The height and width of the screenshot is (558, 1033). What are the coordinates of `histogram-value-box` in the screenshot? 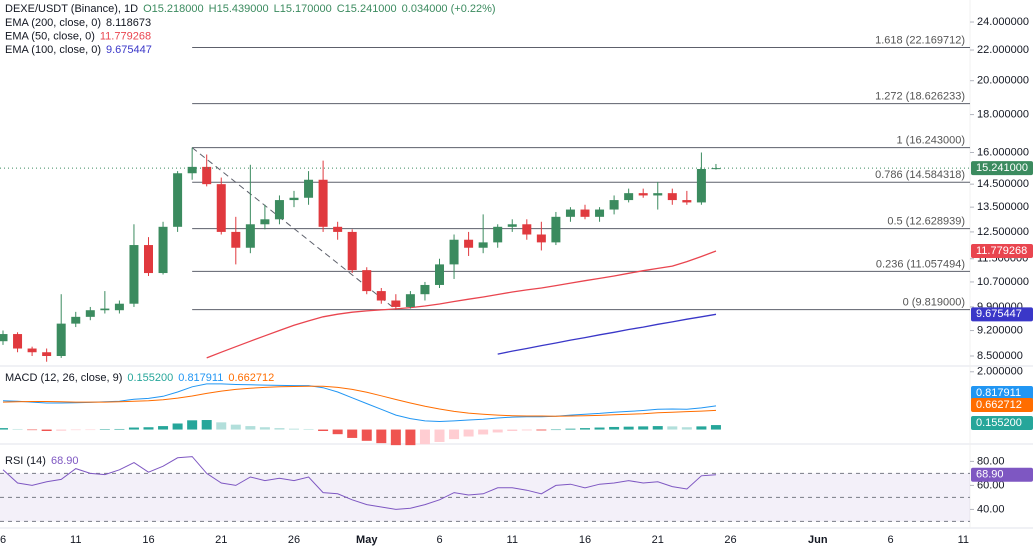 It's located at (1002, 423).